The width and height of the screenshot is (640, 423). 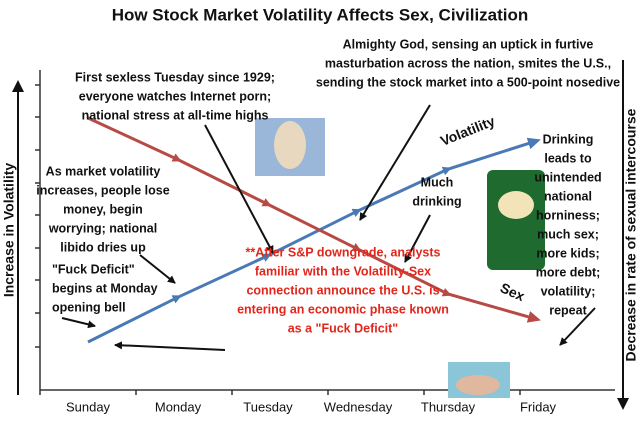 I want to click on annotation-line: more kids;, so click(x=567, y=253).